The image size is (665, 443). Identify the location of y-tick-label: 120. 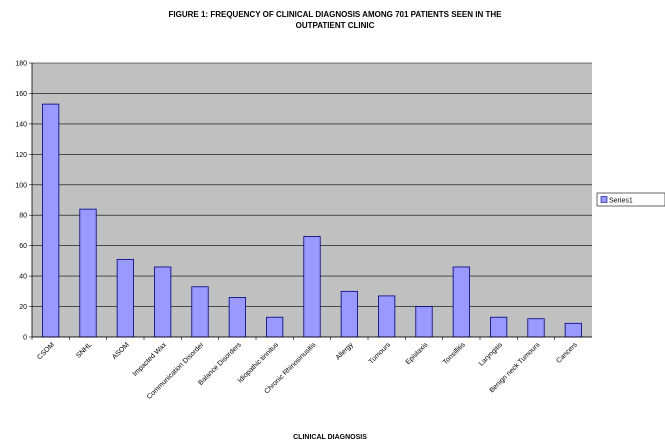
(21, 155).